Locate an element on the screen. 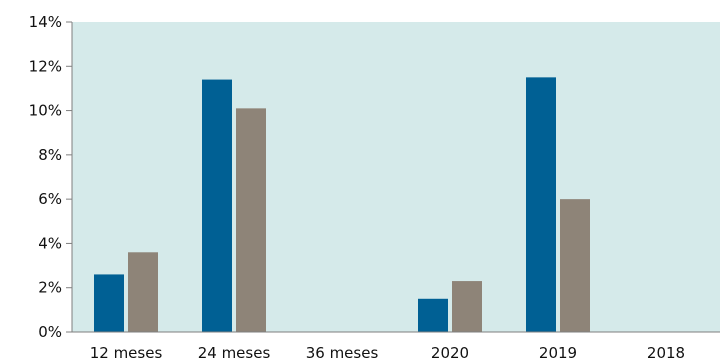 The width and height of the screenshot is (727, 362). x-tick-label: 2019 is located at coordinates (558, 353).